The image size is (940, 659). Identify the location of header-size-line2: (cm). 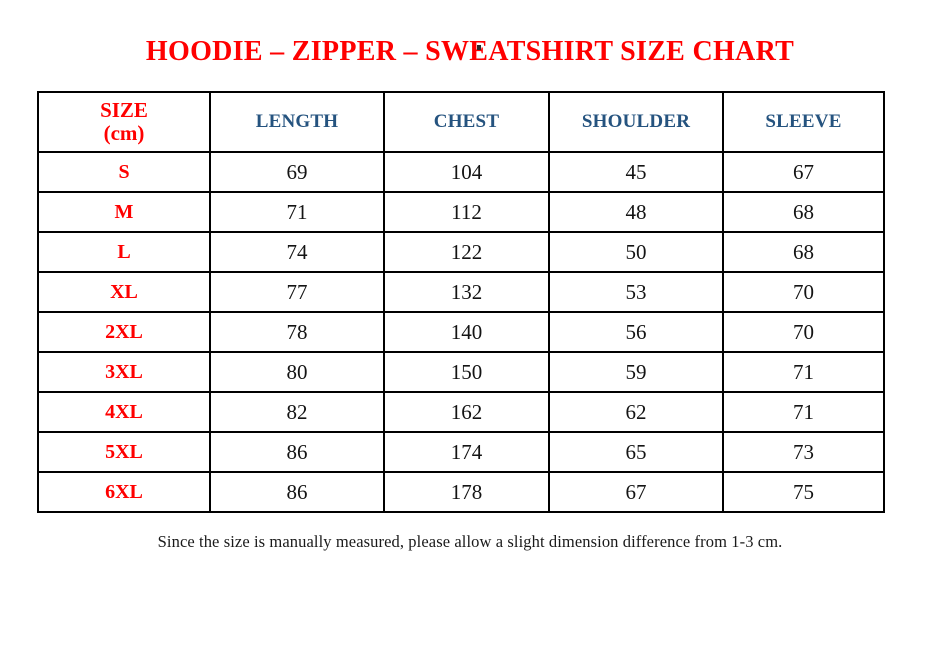
(124, 133).